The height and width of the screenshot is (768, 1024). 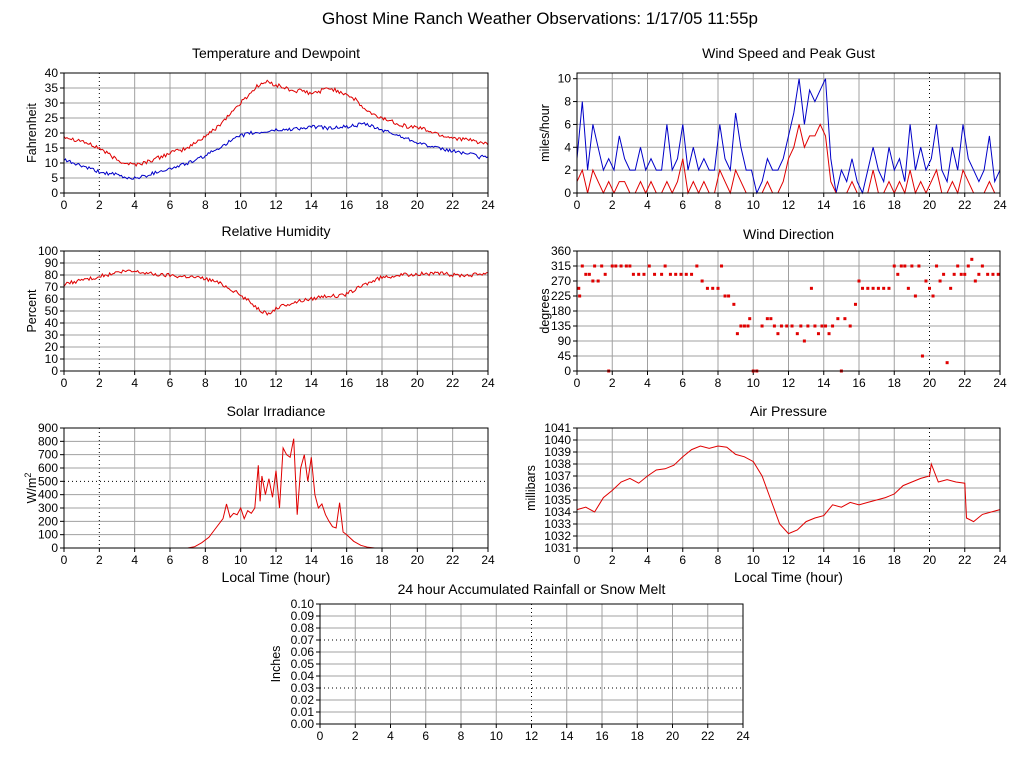 What do you see at coordinates (303, 604) in the screenshot?
I see `y-tick-label: 0.10` at bounding box center [303, 604].